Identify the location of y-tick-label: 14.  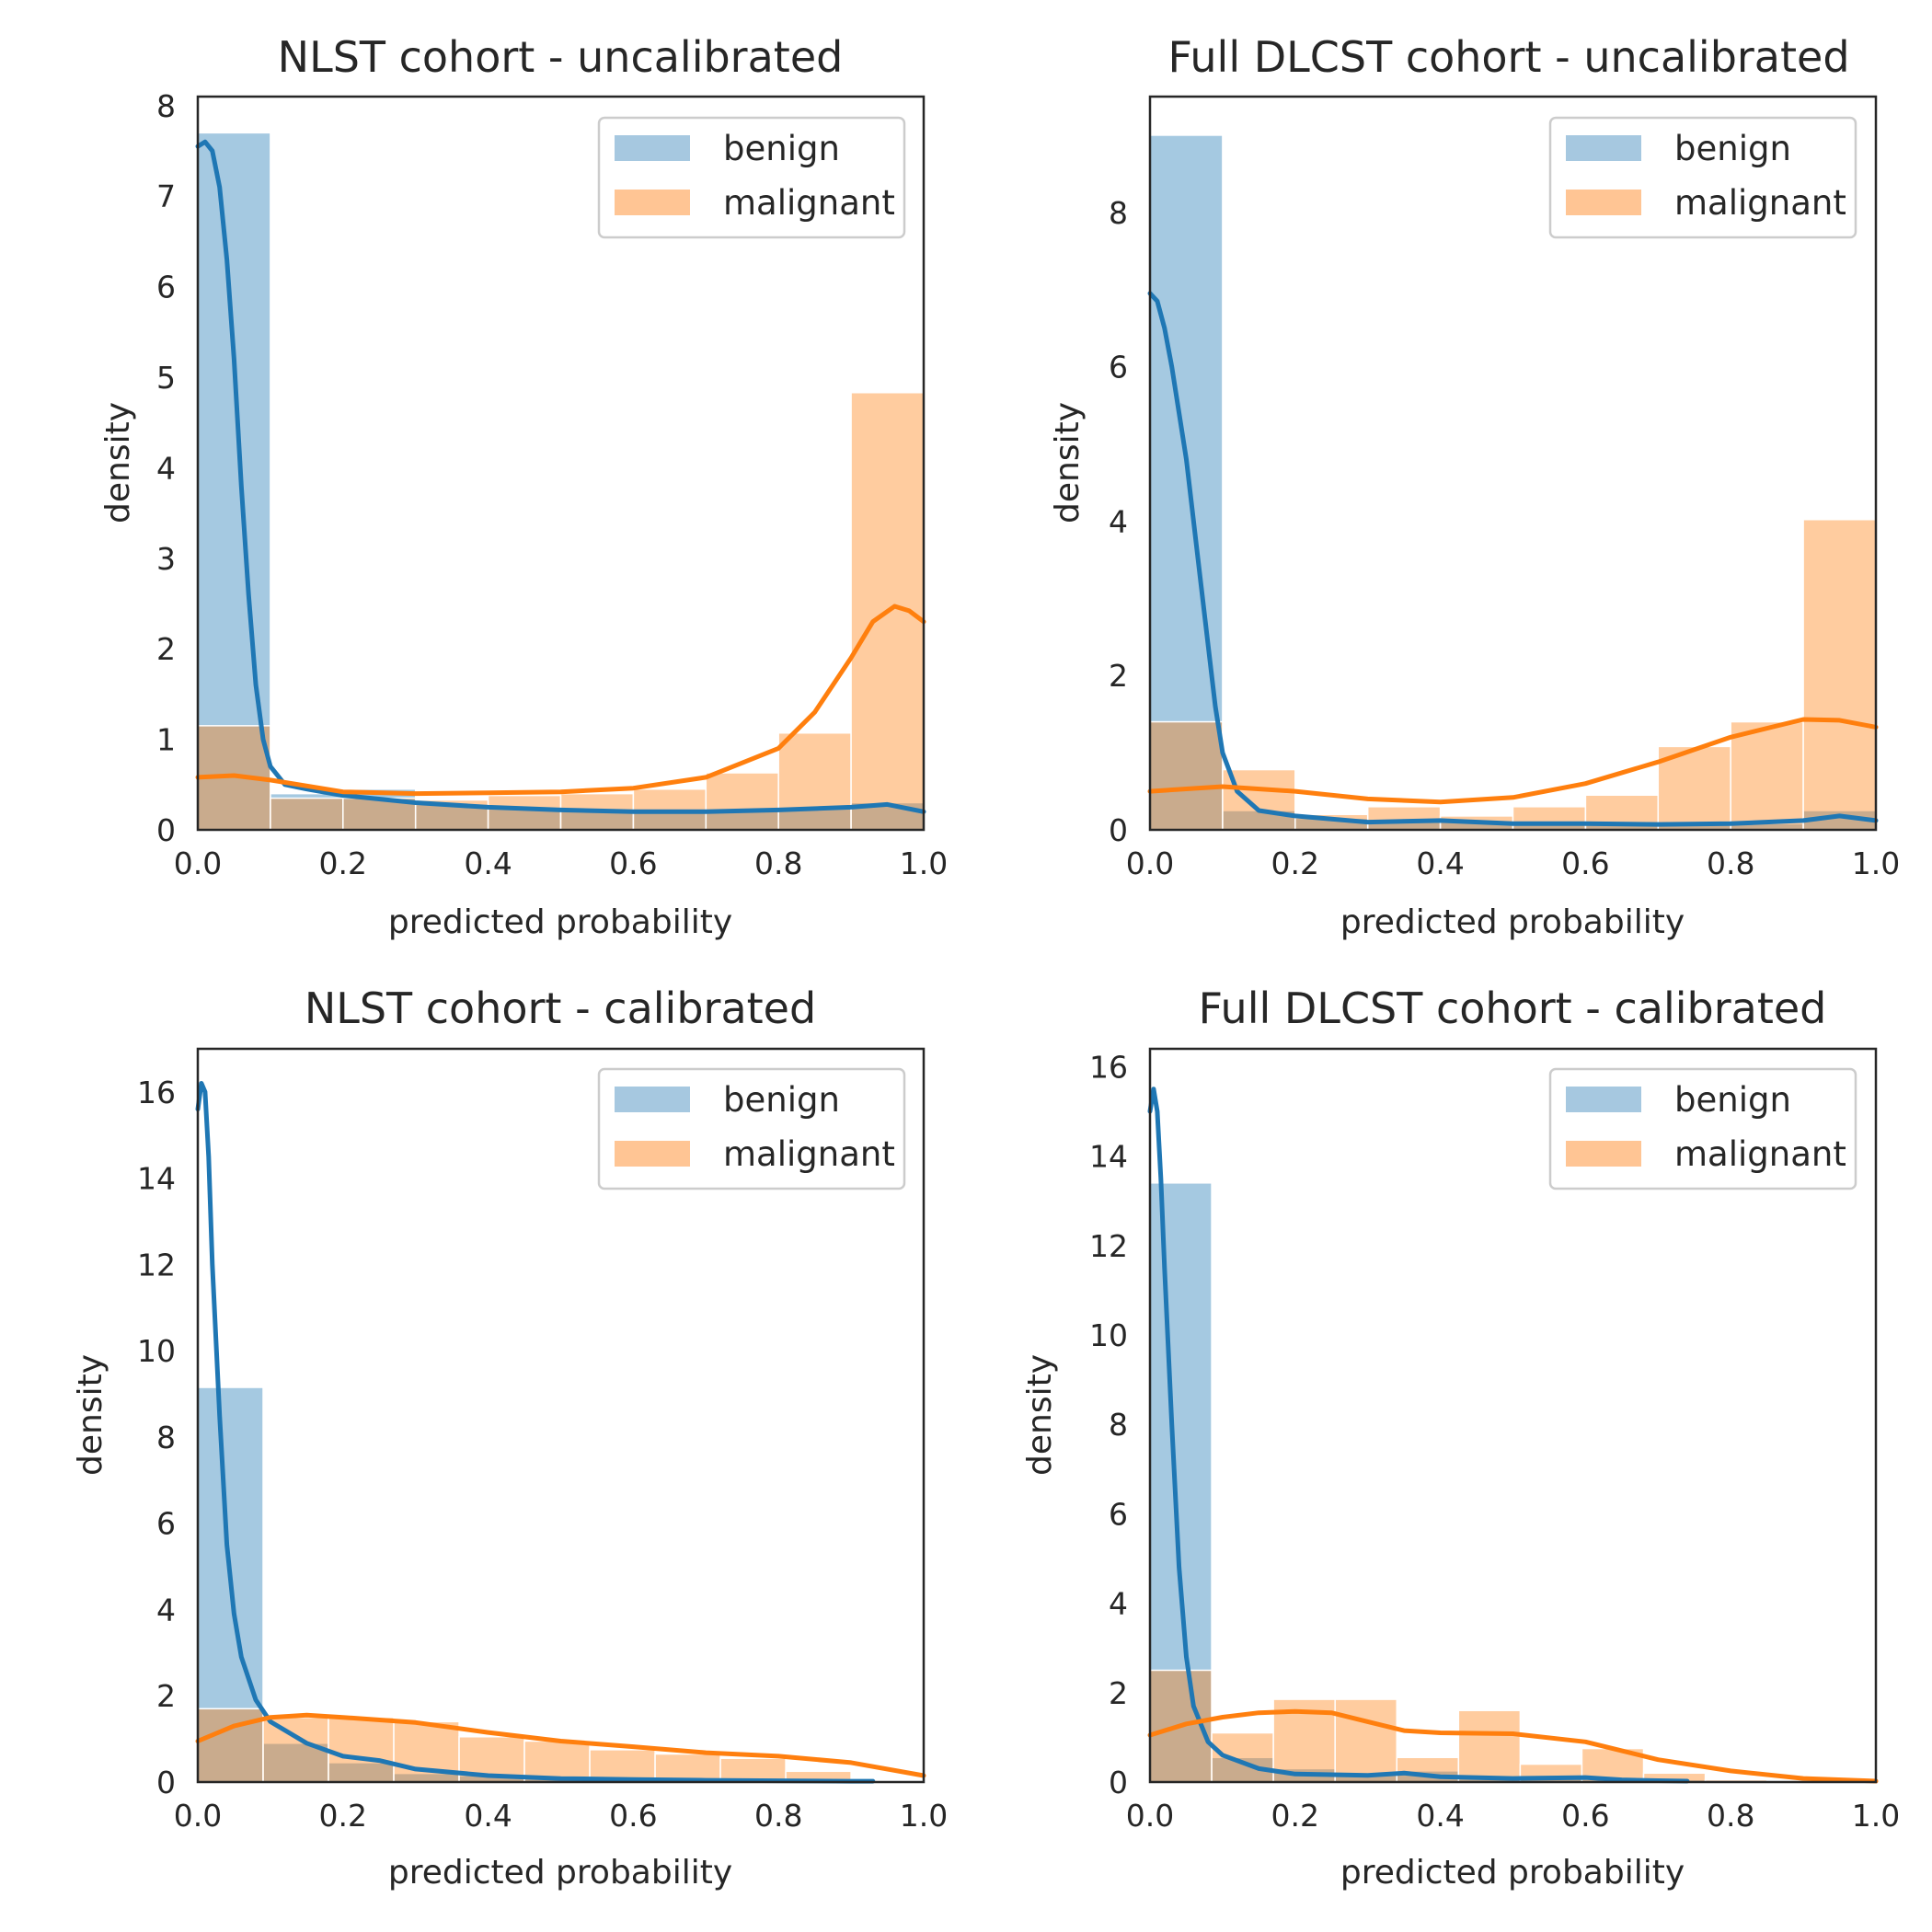
(156, 1179).